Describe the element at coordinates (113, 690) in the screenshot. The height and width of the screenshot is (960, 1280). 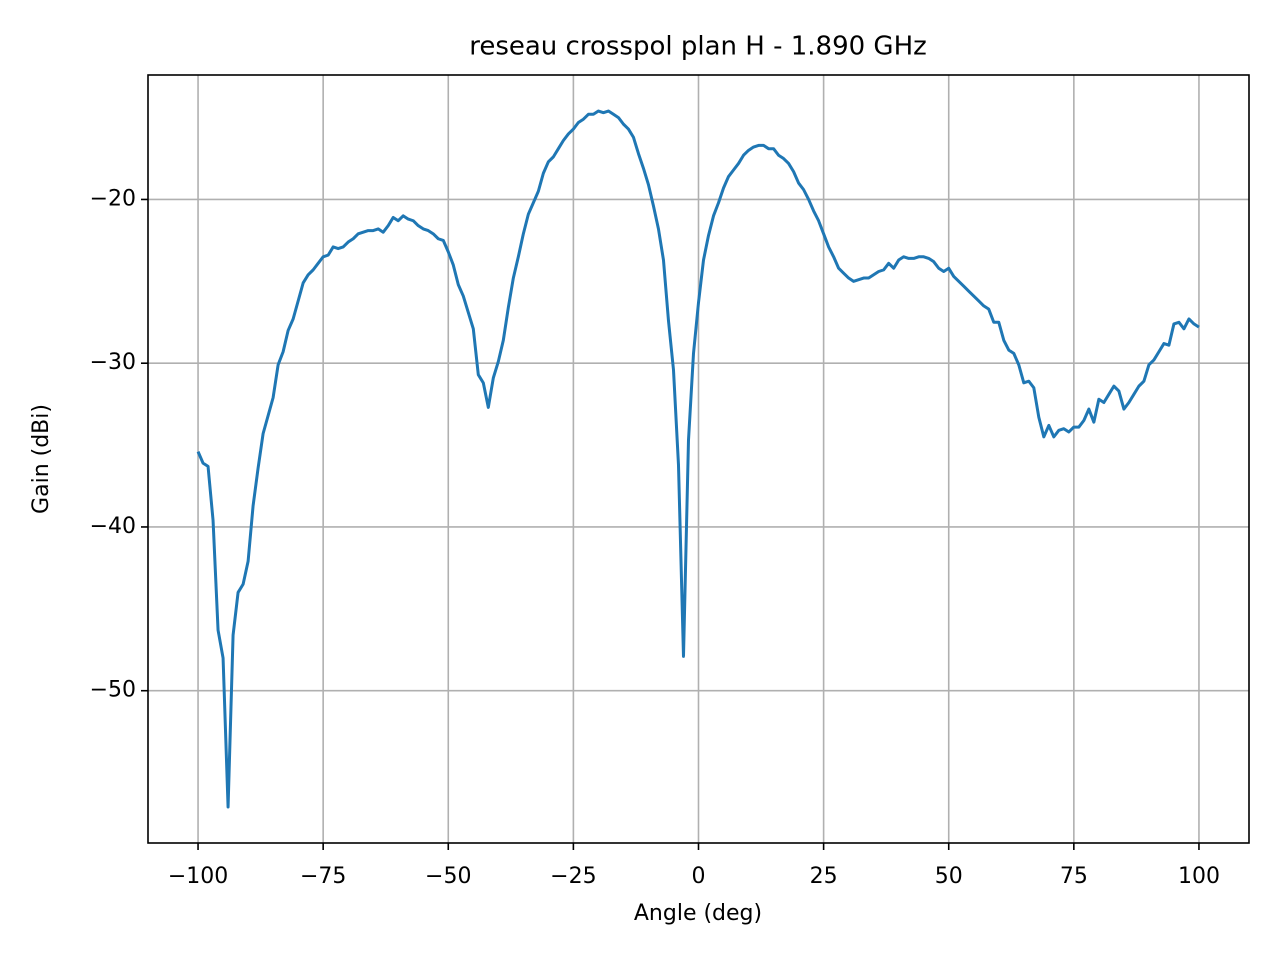
I see `y-tick-label: −50` at that location.